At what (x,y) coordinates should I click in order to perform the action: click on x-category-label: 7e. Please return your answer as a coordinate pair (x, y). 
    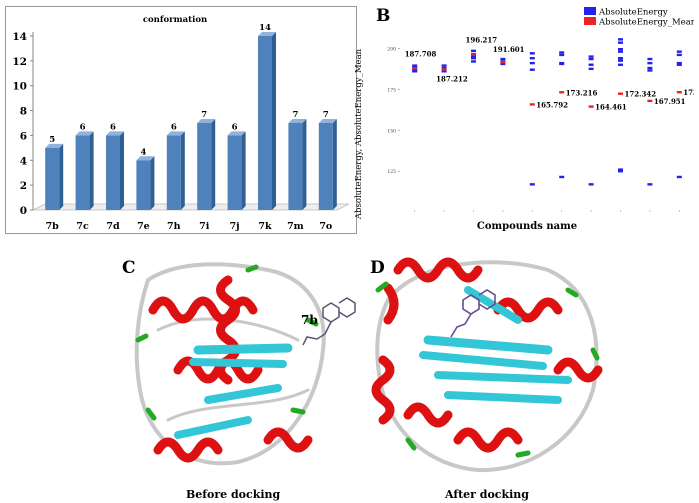
    Looking at the image, I should click on (143, 226).